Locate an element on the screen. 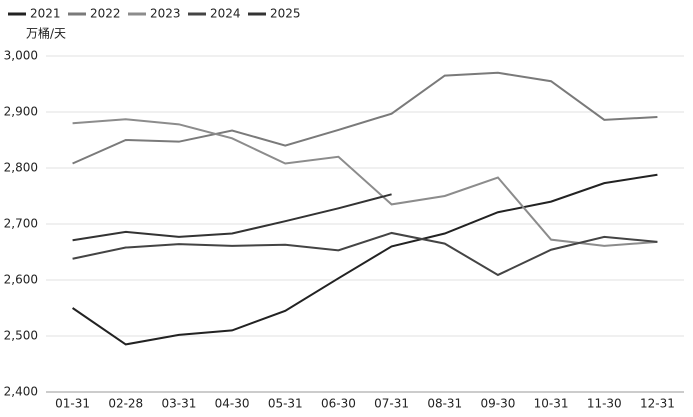  legend-label: 2024 is located at coordinates (225, 14).